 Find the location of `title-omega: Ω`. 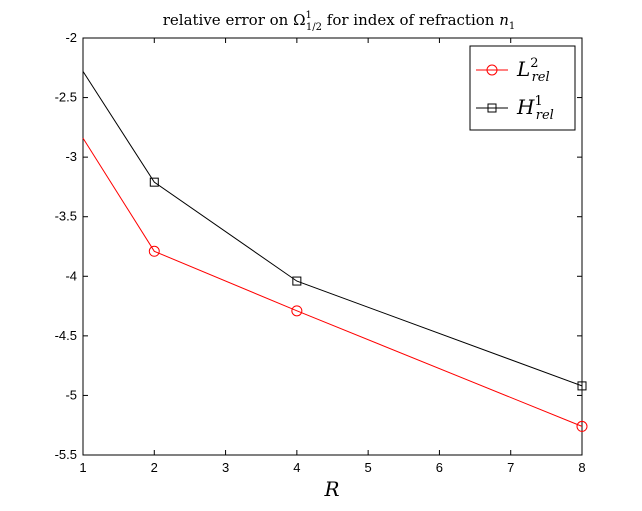

title-omega: Ω is located at coordinates (299, 20).